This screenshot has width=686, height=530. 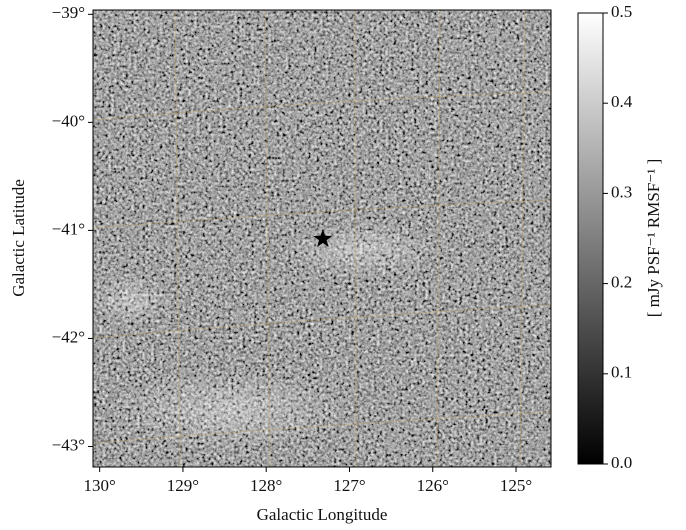 What do you see at coordinates (516, 485) in the screenshot?
I see `x-tick-label: 125°` at bounding box center [516, 485].